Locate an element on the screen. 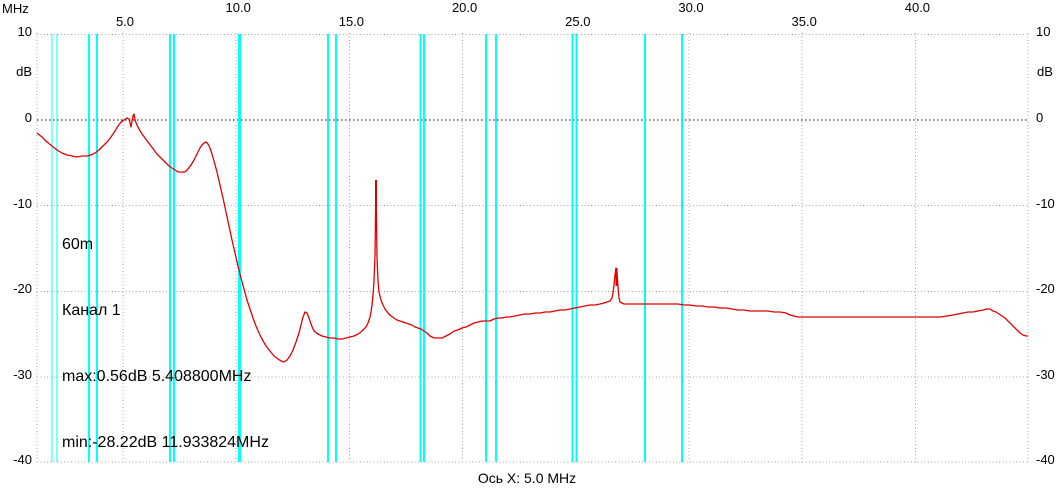 This screenshot has height=497, width=1064. channel-label: Канал 1 is located at coordinates (91, 310).